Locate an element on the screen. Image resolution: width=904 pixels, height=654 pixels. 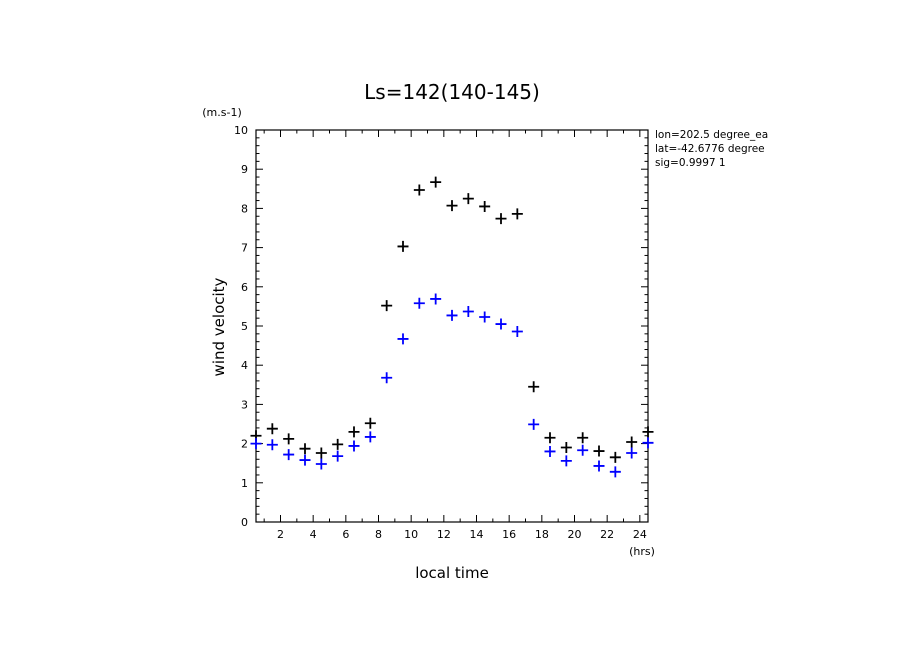
x-tick-label-6: 14 is located at coordinates (477, 534).